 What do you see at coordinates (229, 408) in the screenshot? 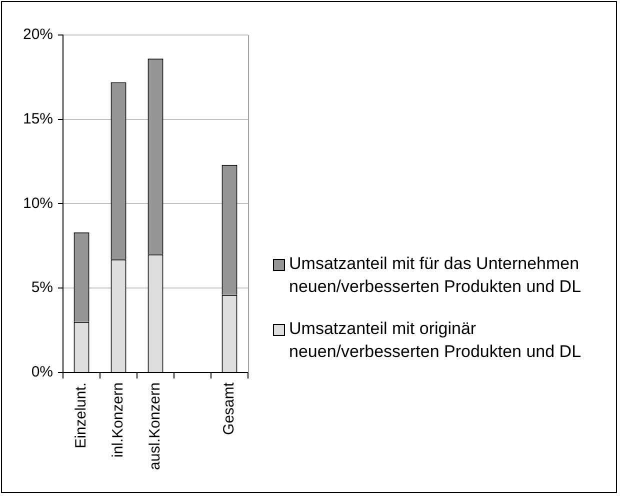
I see `x-tick-label: Gesamt` at bounding box center [229, 408].